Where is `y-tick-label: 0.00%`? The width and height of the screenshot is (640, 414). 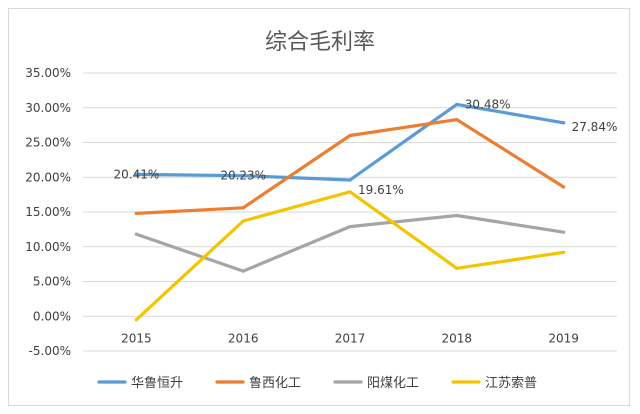 y-tick-label: 0.00% is located at coordinates (52, 316).